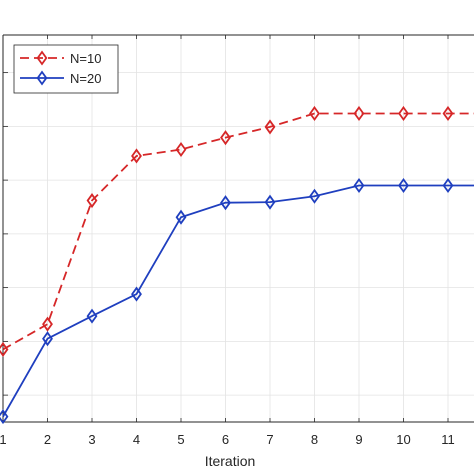 This screenshot has height=474, width=474. I want to click on legend: N=10 N=20, so click(66, 69).